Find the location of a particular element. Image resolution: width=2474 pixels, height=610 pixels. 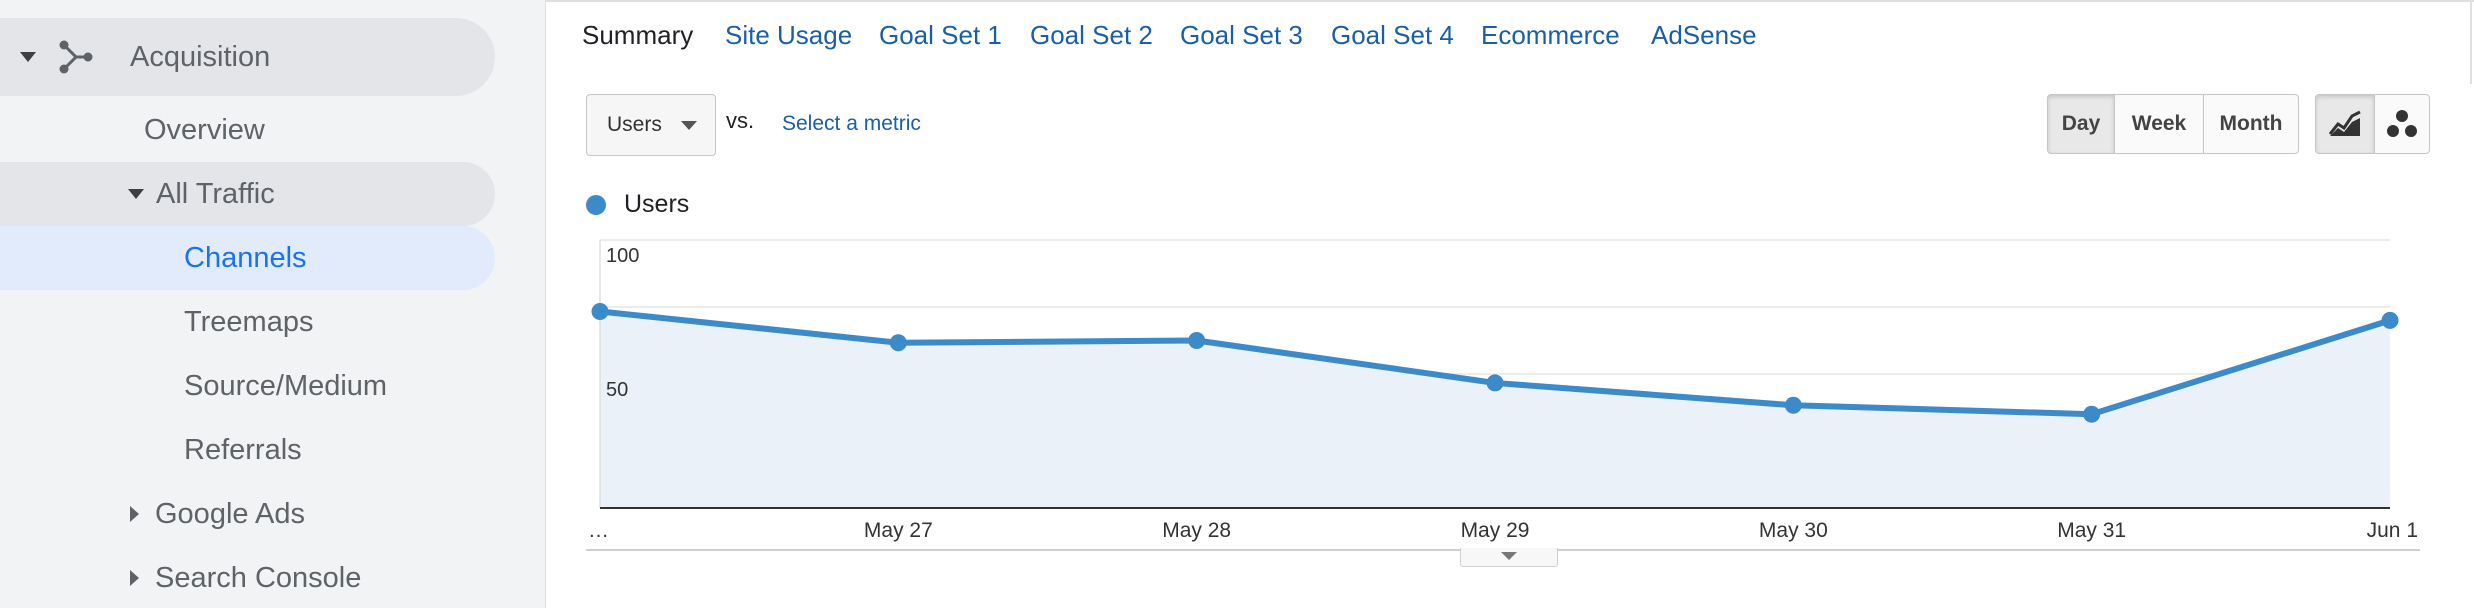

tab-site-usage: Site Usage is located at coordinates (789, 35).